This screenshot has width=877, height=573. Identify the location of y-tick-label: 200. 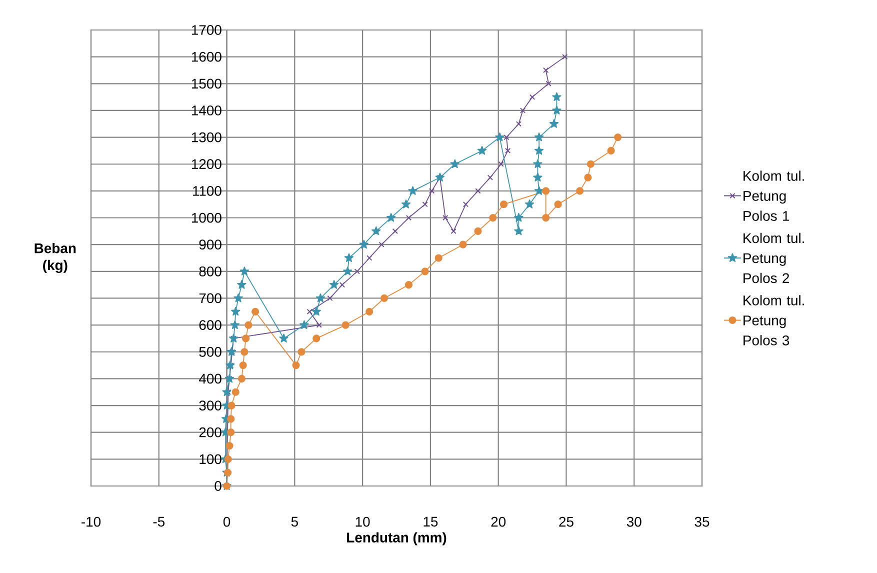
(210, 432).